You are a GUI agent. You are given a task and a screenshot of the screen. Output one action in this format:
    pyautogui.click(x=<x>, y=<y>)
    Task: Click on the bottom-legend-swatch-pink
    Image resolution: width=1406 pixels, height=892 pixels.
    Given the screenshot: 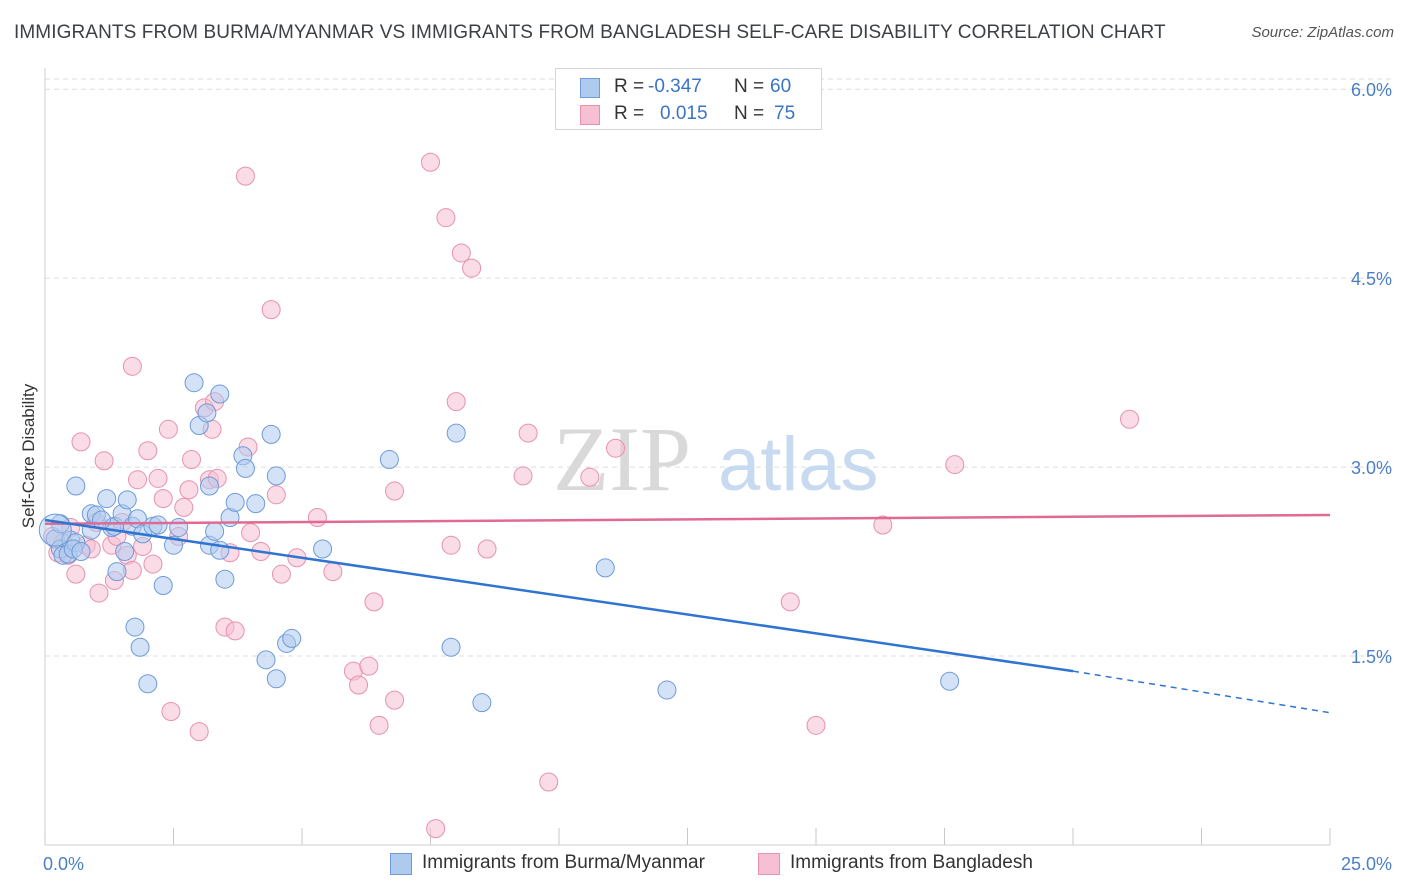 What is the action you would take?
    pyautogui.click(x=769, y=864)
    